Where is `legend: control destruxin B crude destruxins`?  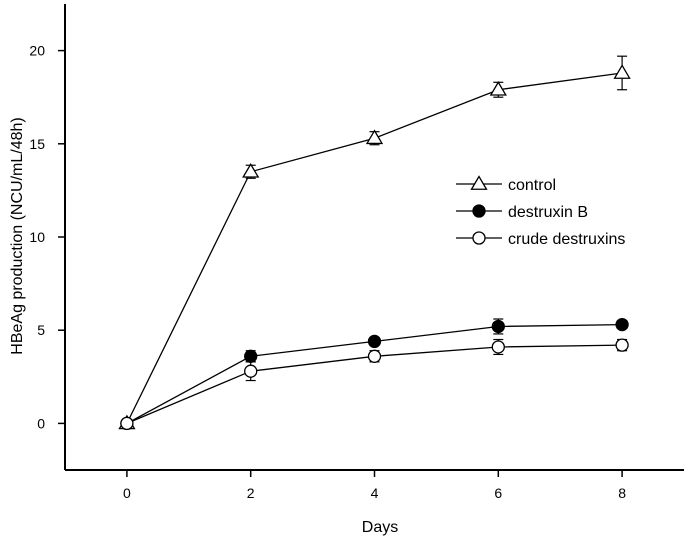
legend: control destruxin B crude destruxins is located at coordinates (540, 211).